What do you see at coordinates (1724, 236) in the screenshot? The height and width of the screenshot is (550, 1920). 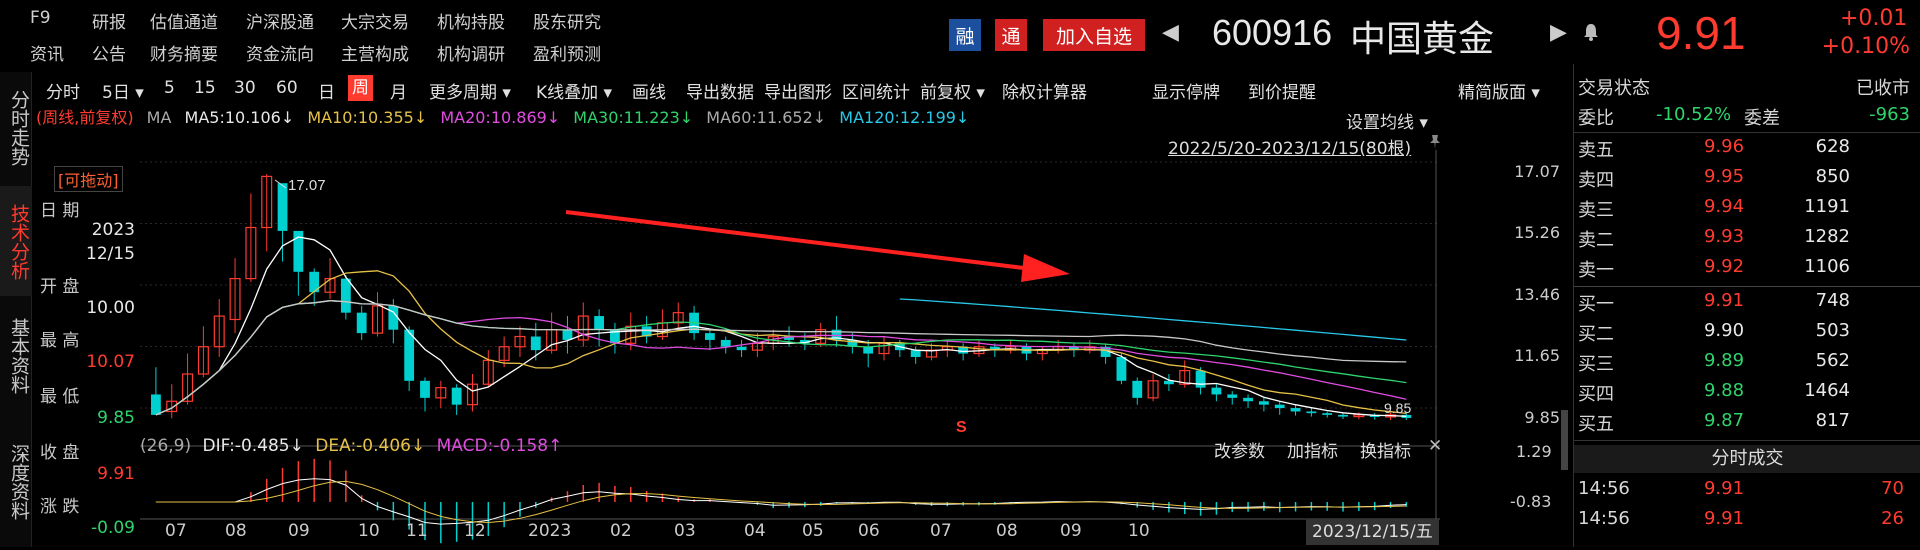 I see `asks-price: 9.93` at bounding box center [1724, 236].